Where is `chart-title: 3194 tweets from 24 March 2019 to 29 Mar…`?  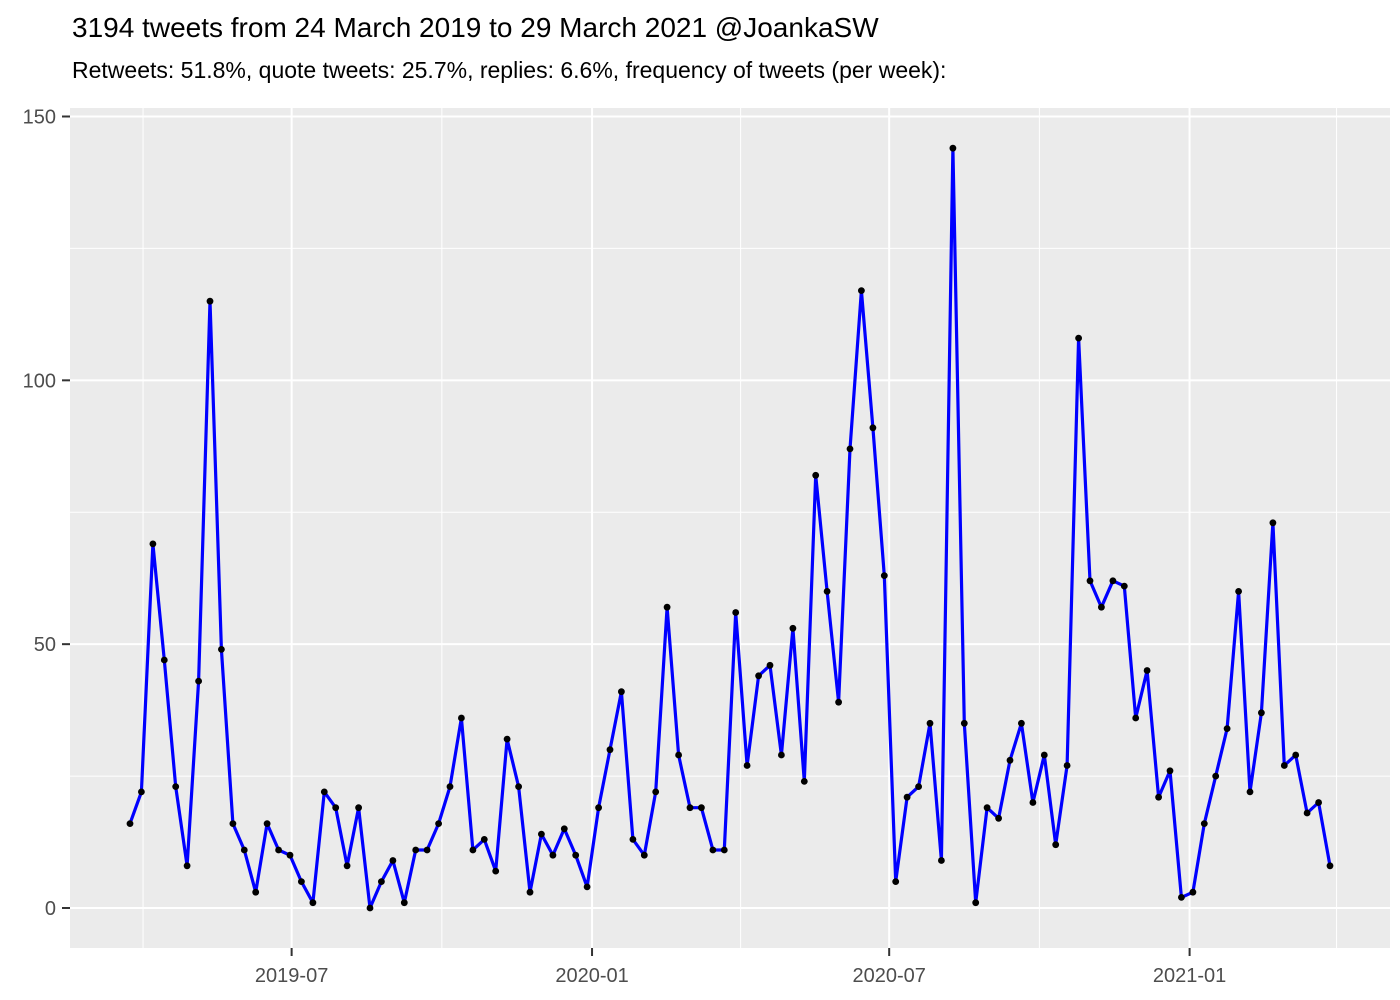
chart-title: 3194 tweets from 24 March 2019 to 29 Mar… is located at coordinates (475, 27).